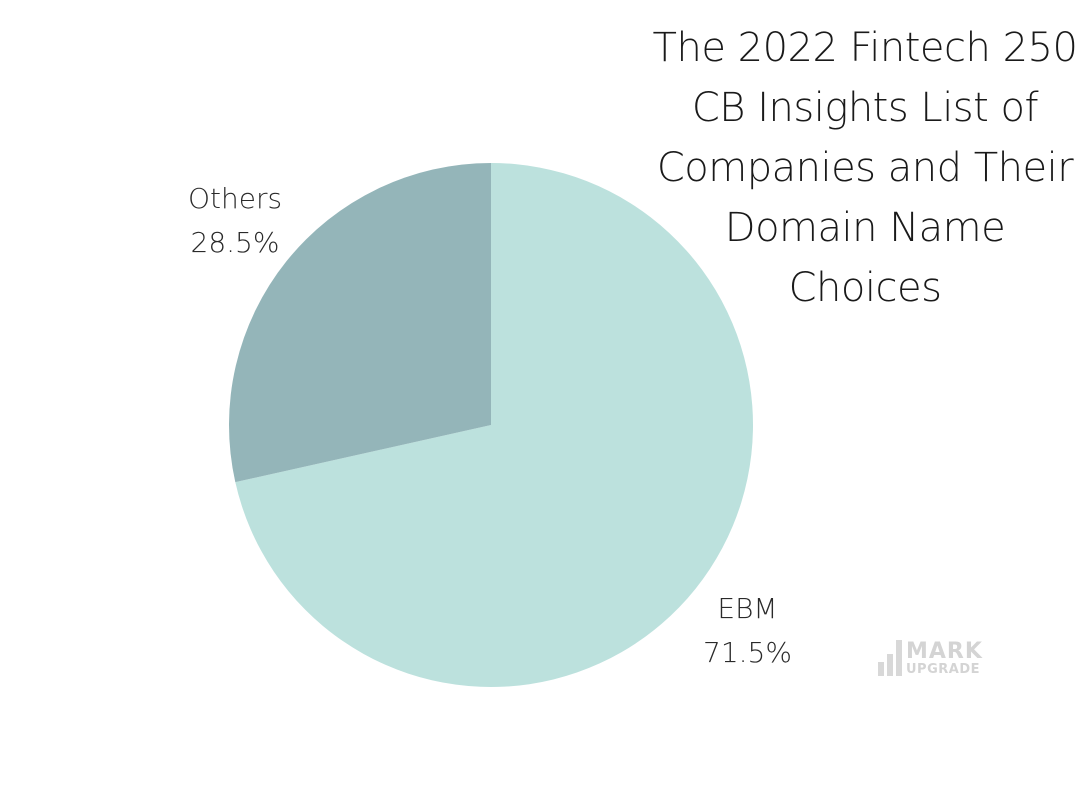  Describe the element at coordinates (747, 652) in the screenshot. I see `slice-label-ebm-value: 71.5%` at that location.